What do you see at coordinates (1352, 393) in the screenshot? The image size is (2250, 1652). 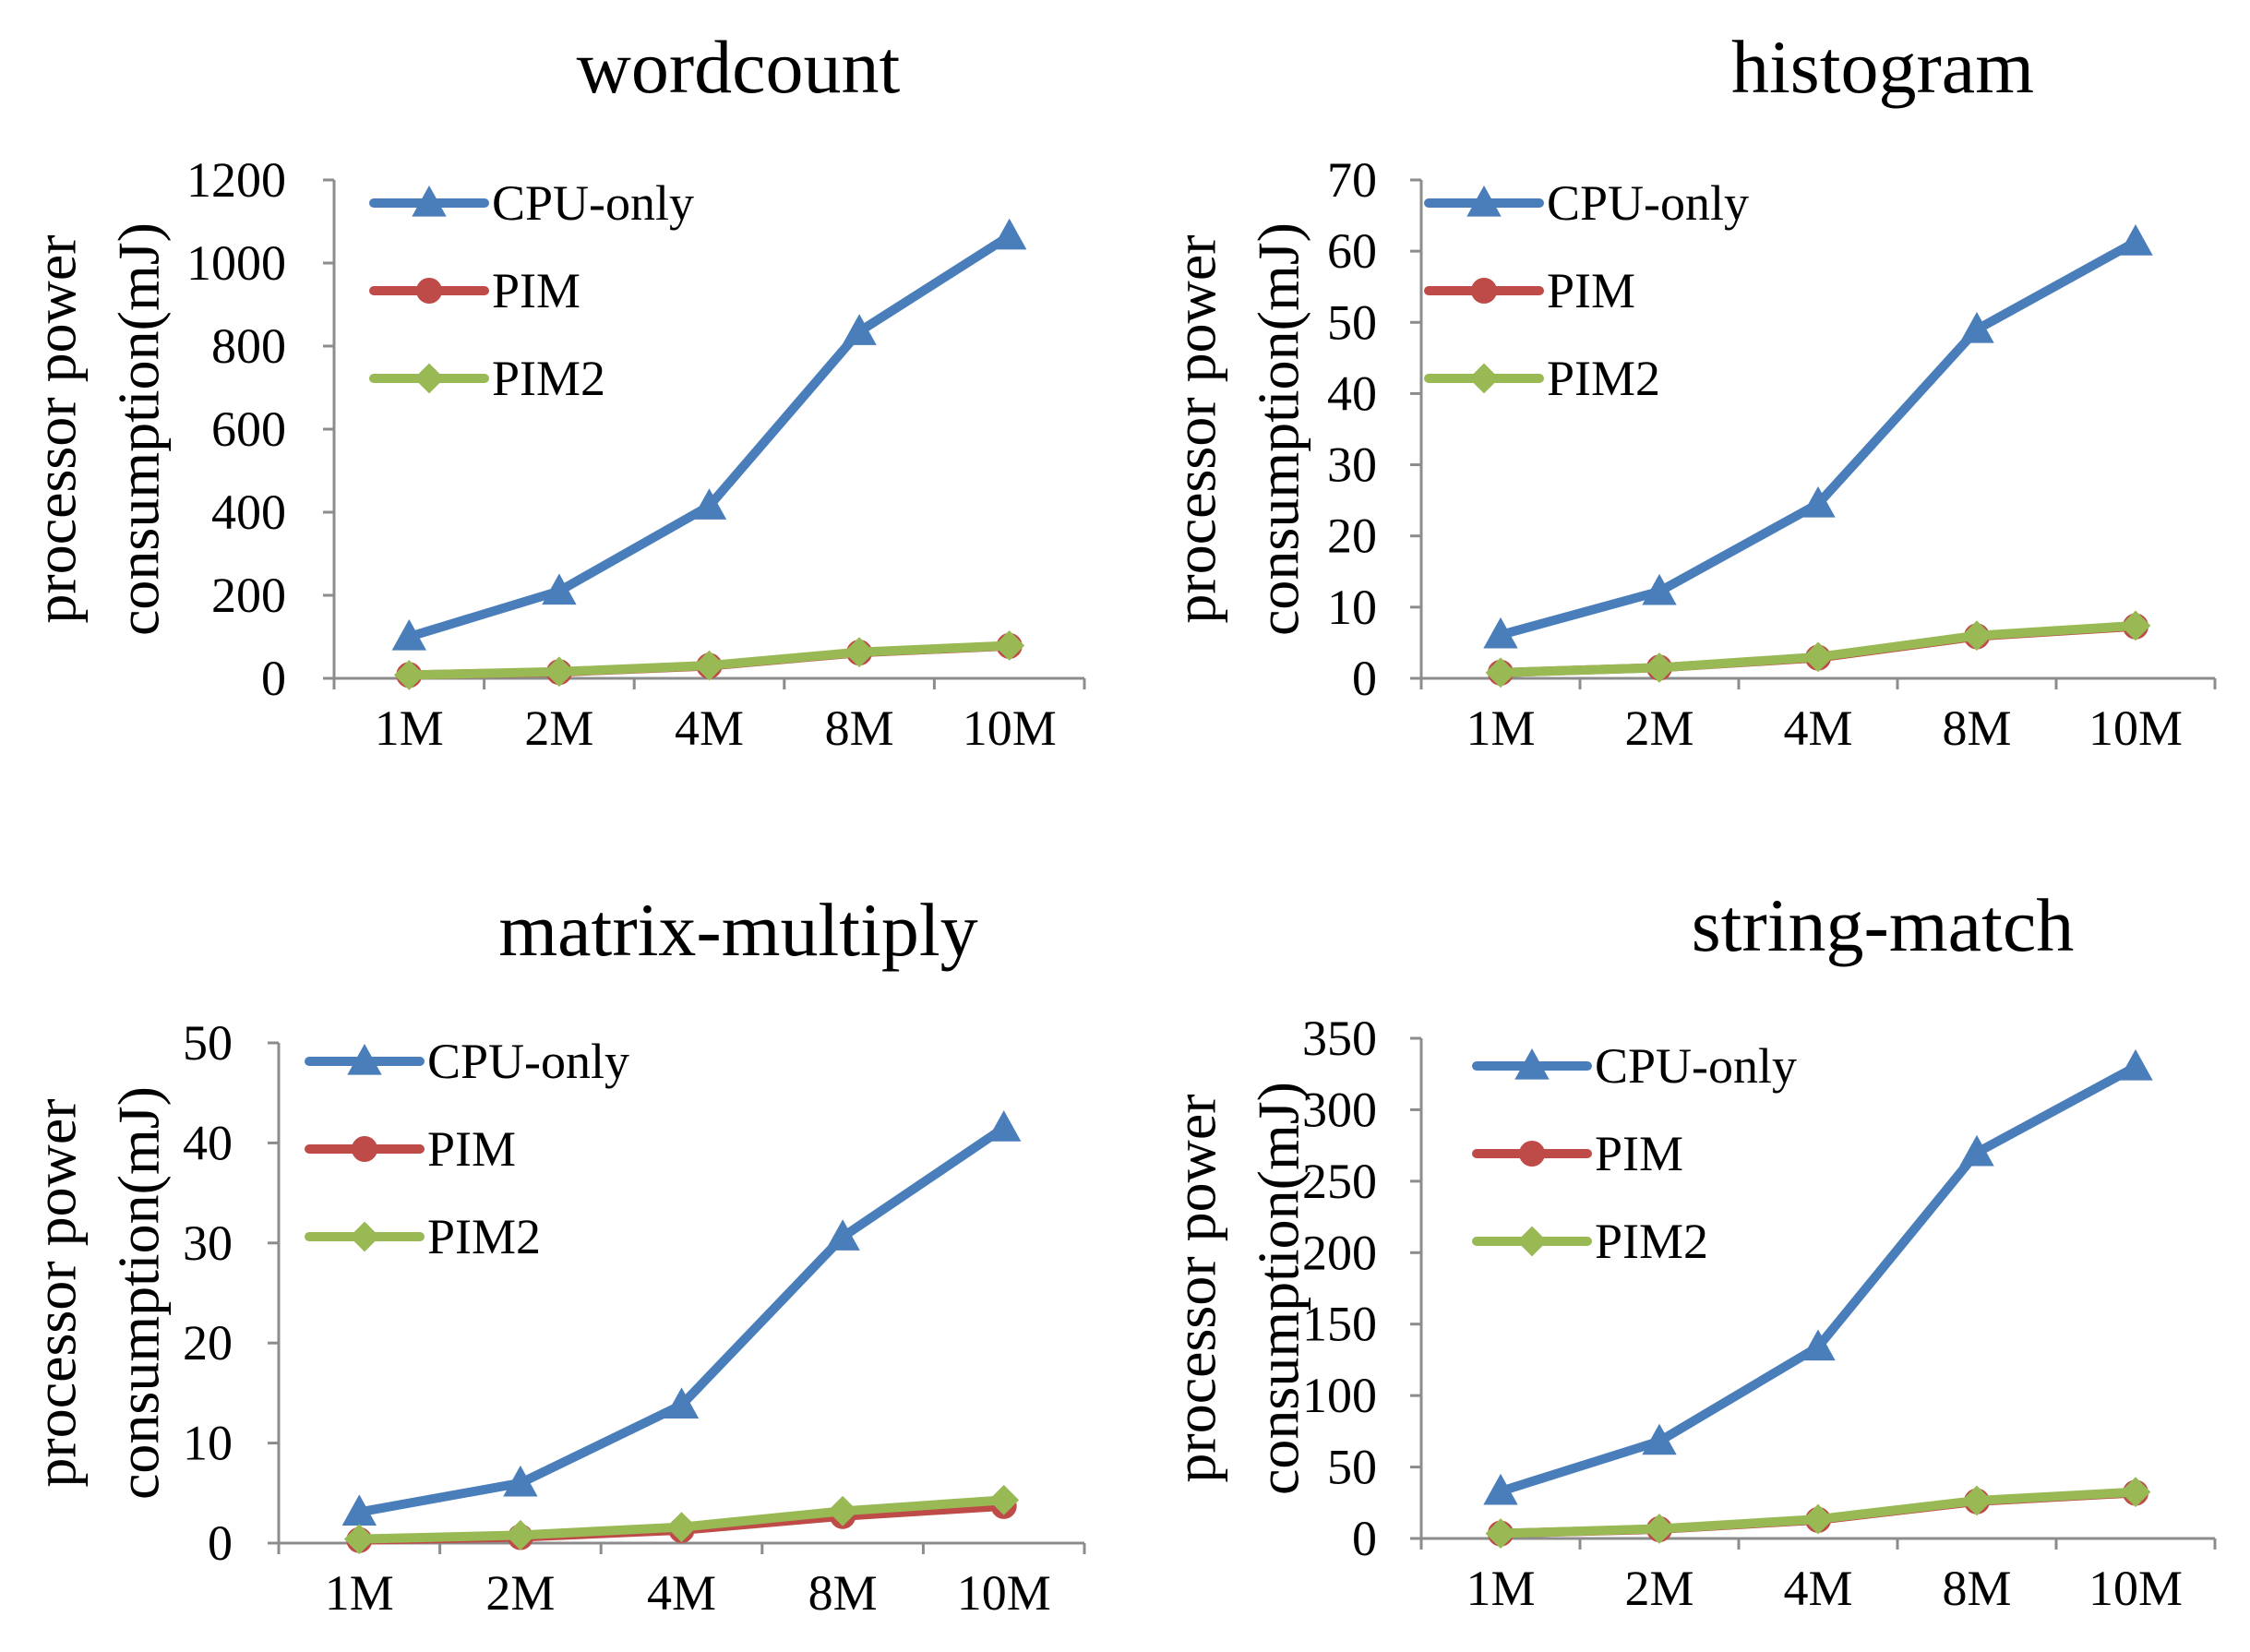 I see `y-tick-label: 40` at bounding box center [1352, 393].